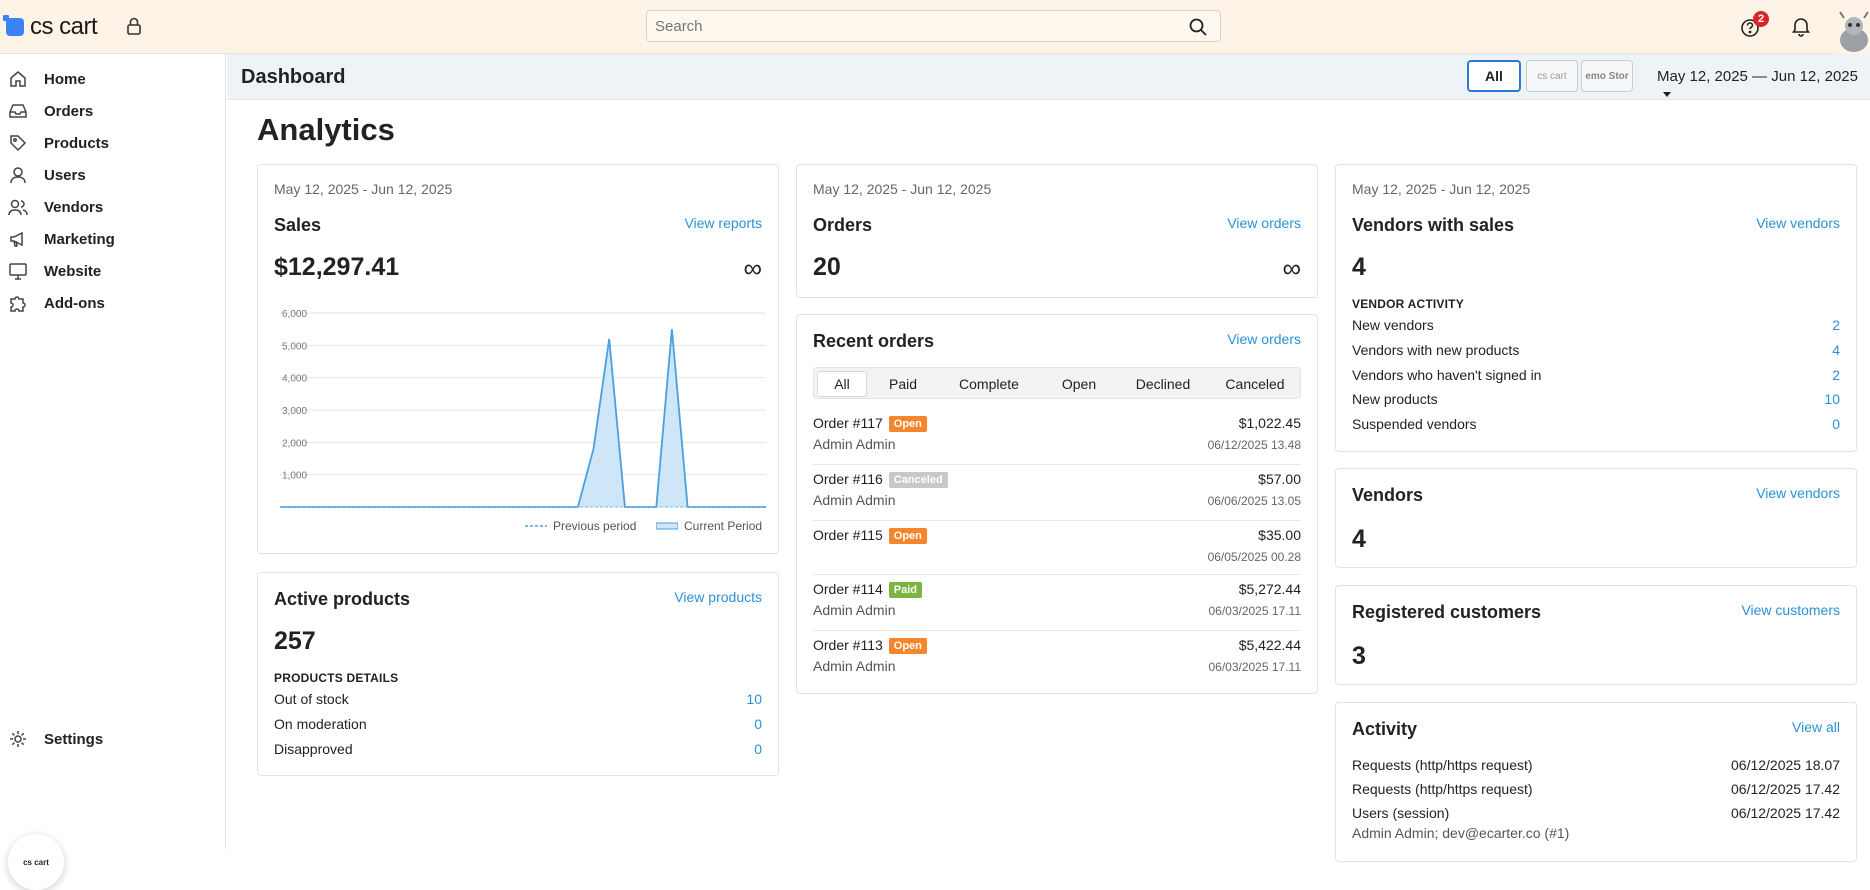  Describe the element at coordinates (667, 526) in the screenshot. I see `legend-swatch-current` at that location.